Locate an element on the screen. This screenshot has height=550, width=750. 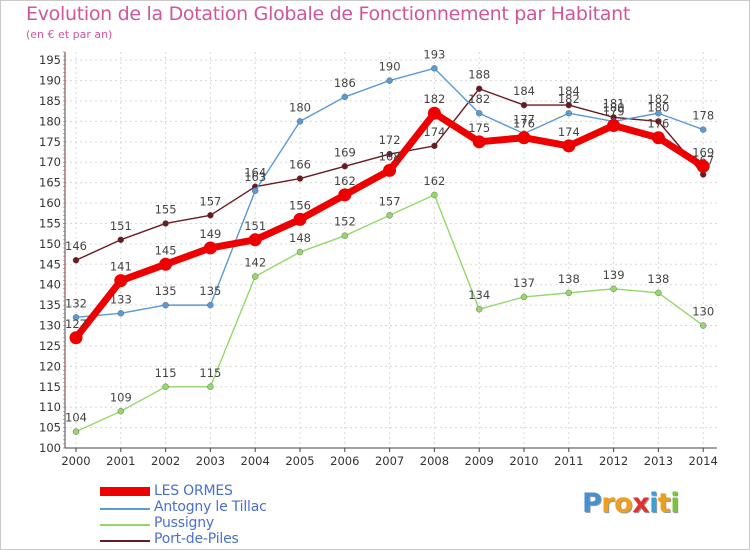
data-label-antogny-le-tillac: 193 is located at coordinates (434, 54).